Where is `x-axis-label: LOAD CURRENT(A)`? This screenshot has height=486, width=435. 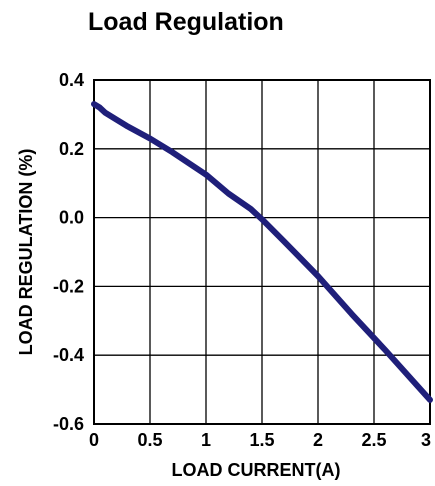 x-axis-label: LOAD CURRENT(A) is located at coordinates (256, 470).